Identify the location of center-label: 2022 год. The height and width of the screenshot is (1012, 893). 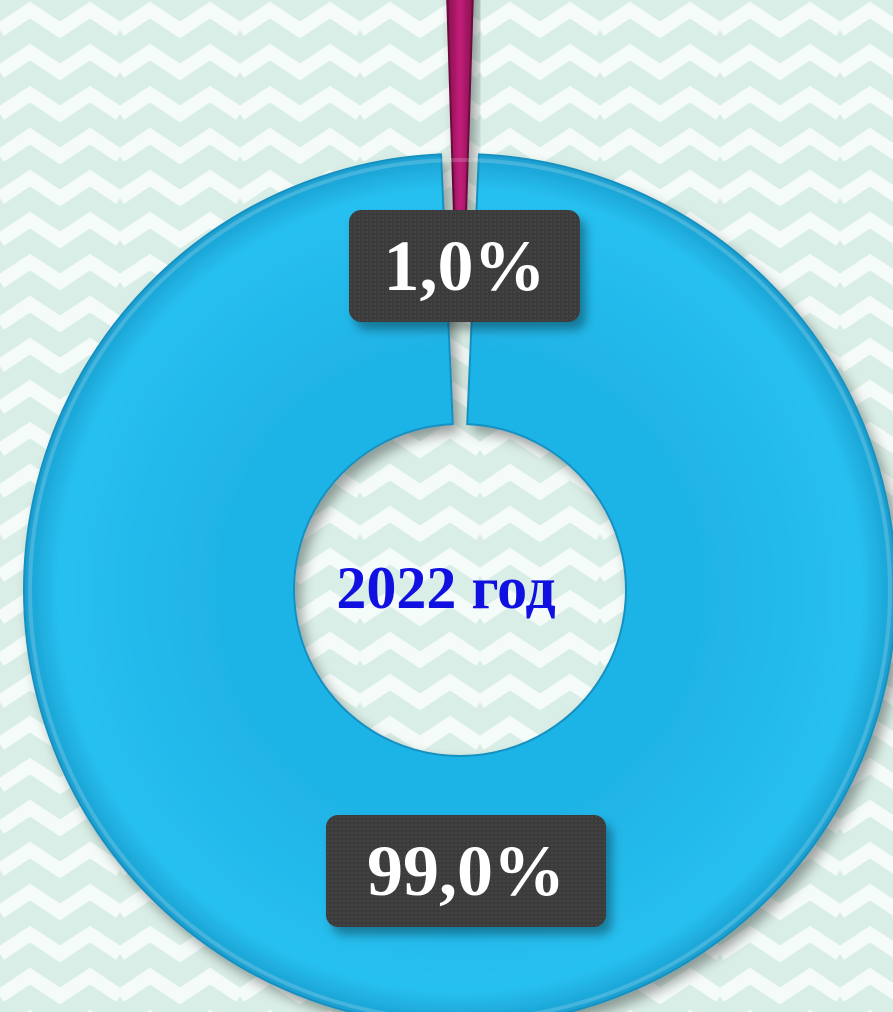
(446, 587).